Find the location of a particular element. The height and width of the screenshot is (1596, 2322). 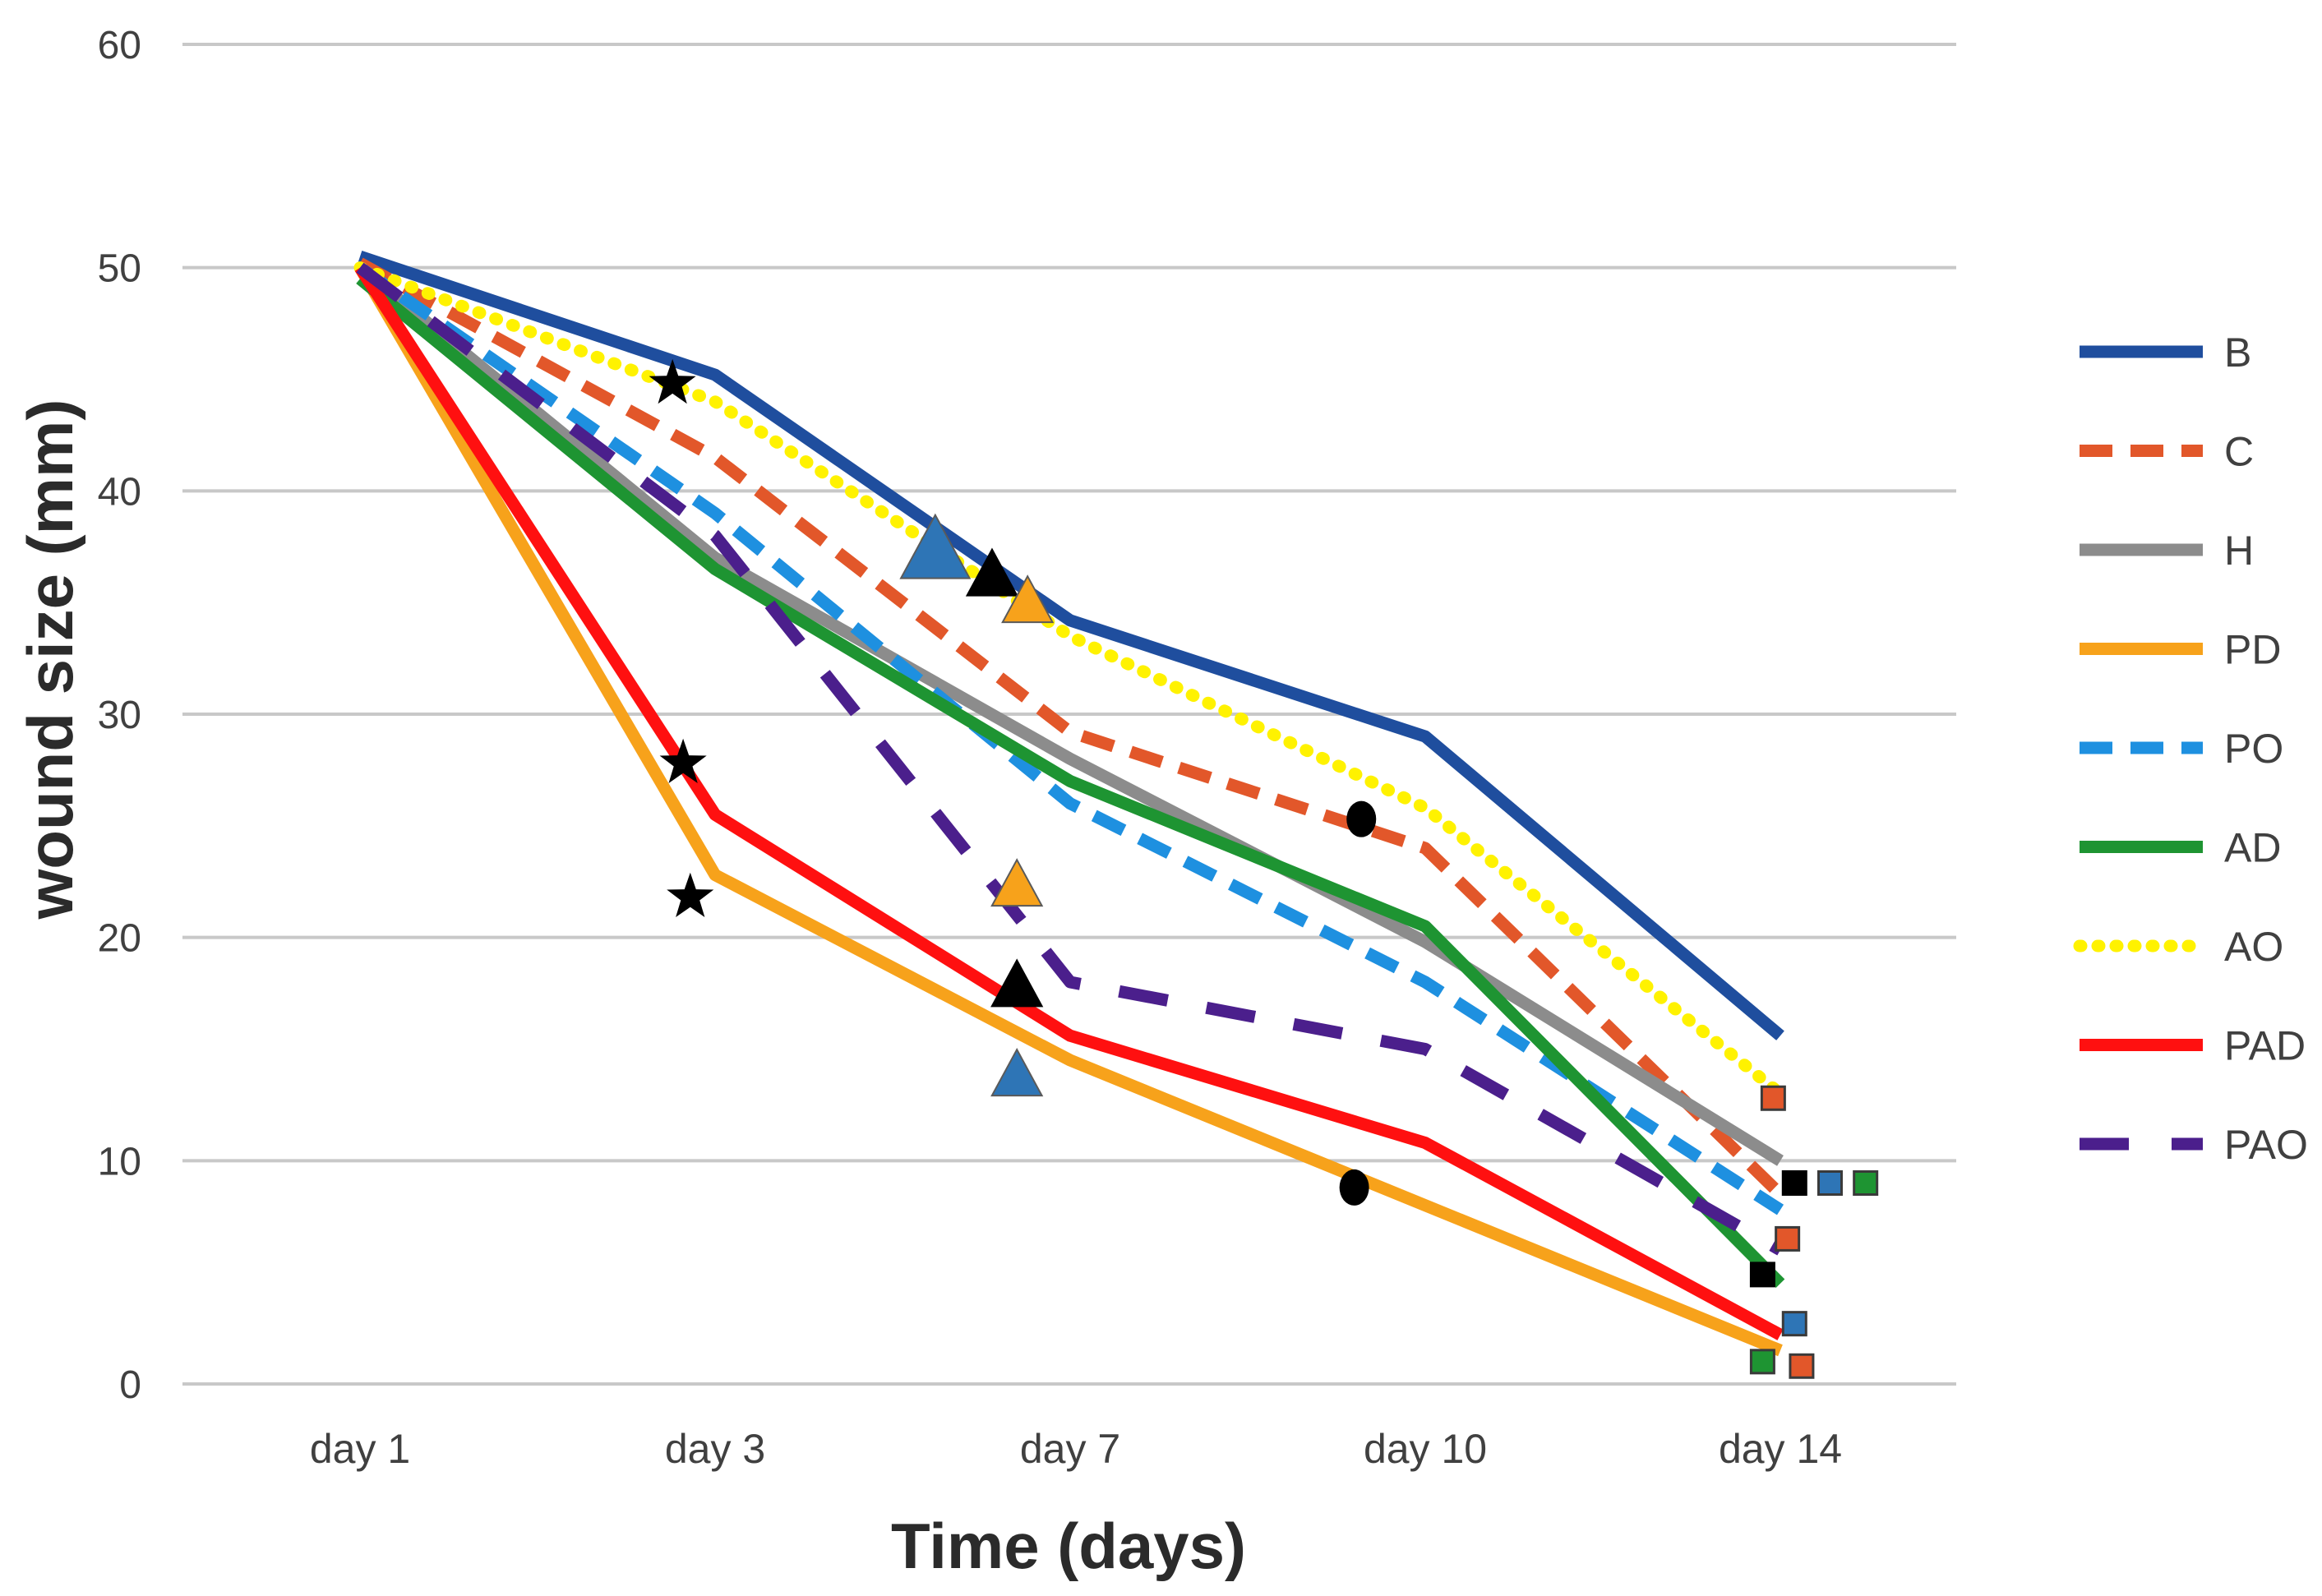

x-tick-label: day 14 is located at coordinates (1780, 1449).